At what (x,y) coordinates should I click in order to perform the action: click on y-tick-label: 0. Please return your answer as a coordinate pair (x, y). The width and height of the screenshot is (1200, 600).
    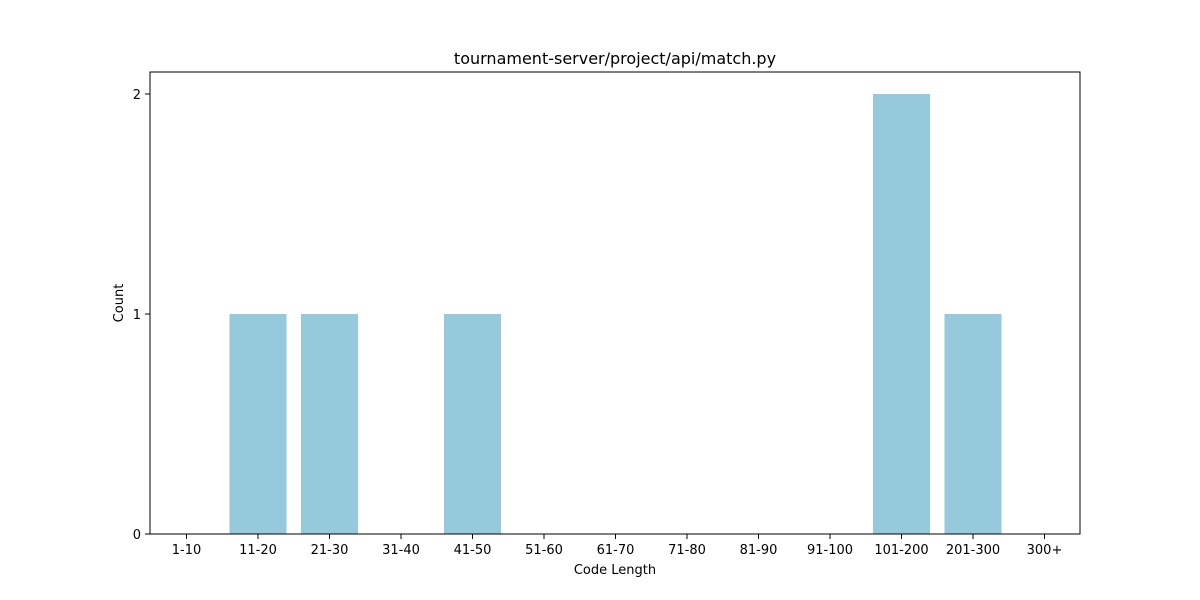
    Looking at the image, I should click on (137, 535).